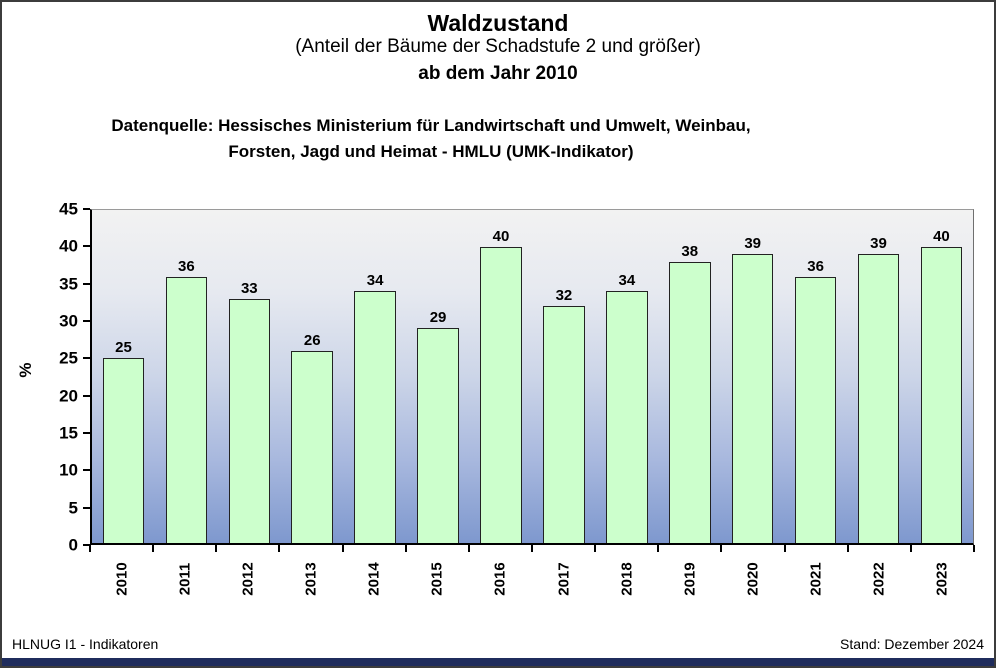 The height and width of the screenshot is (668, 996). I want to click on bar-2020, so click(752, 398).